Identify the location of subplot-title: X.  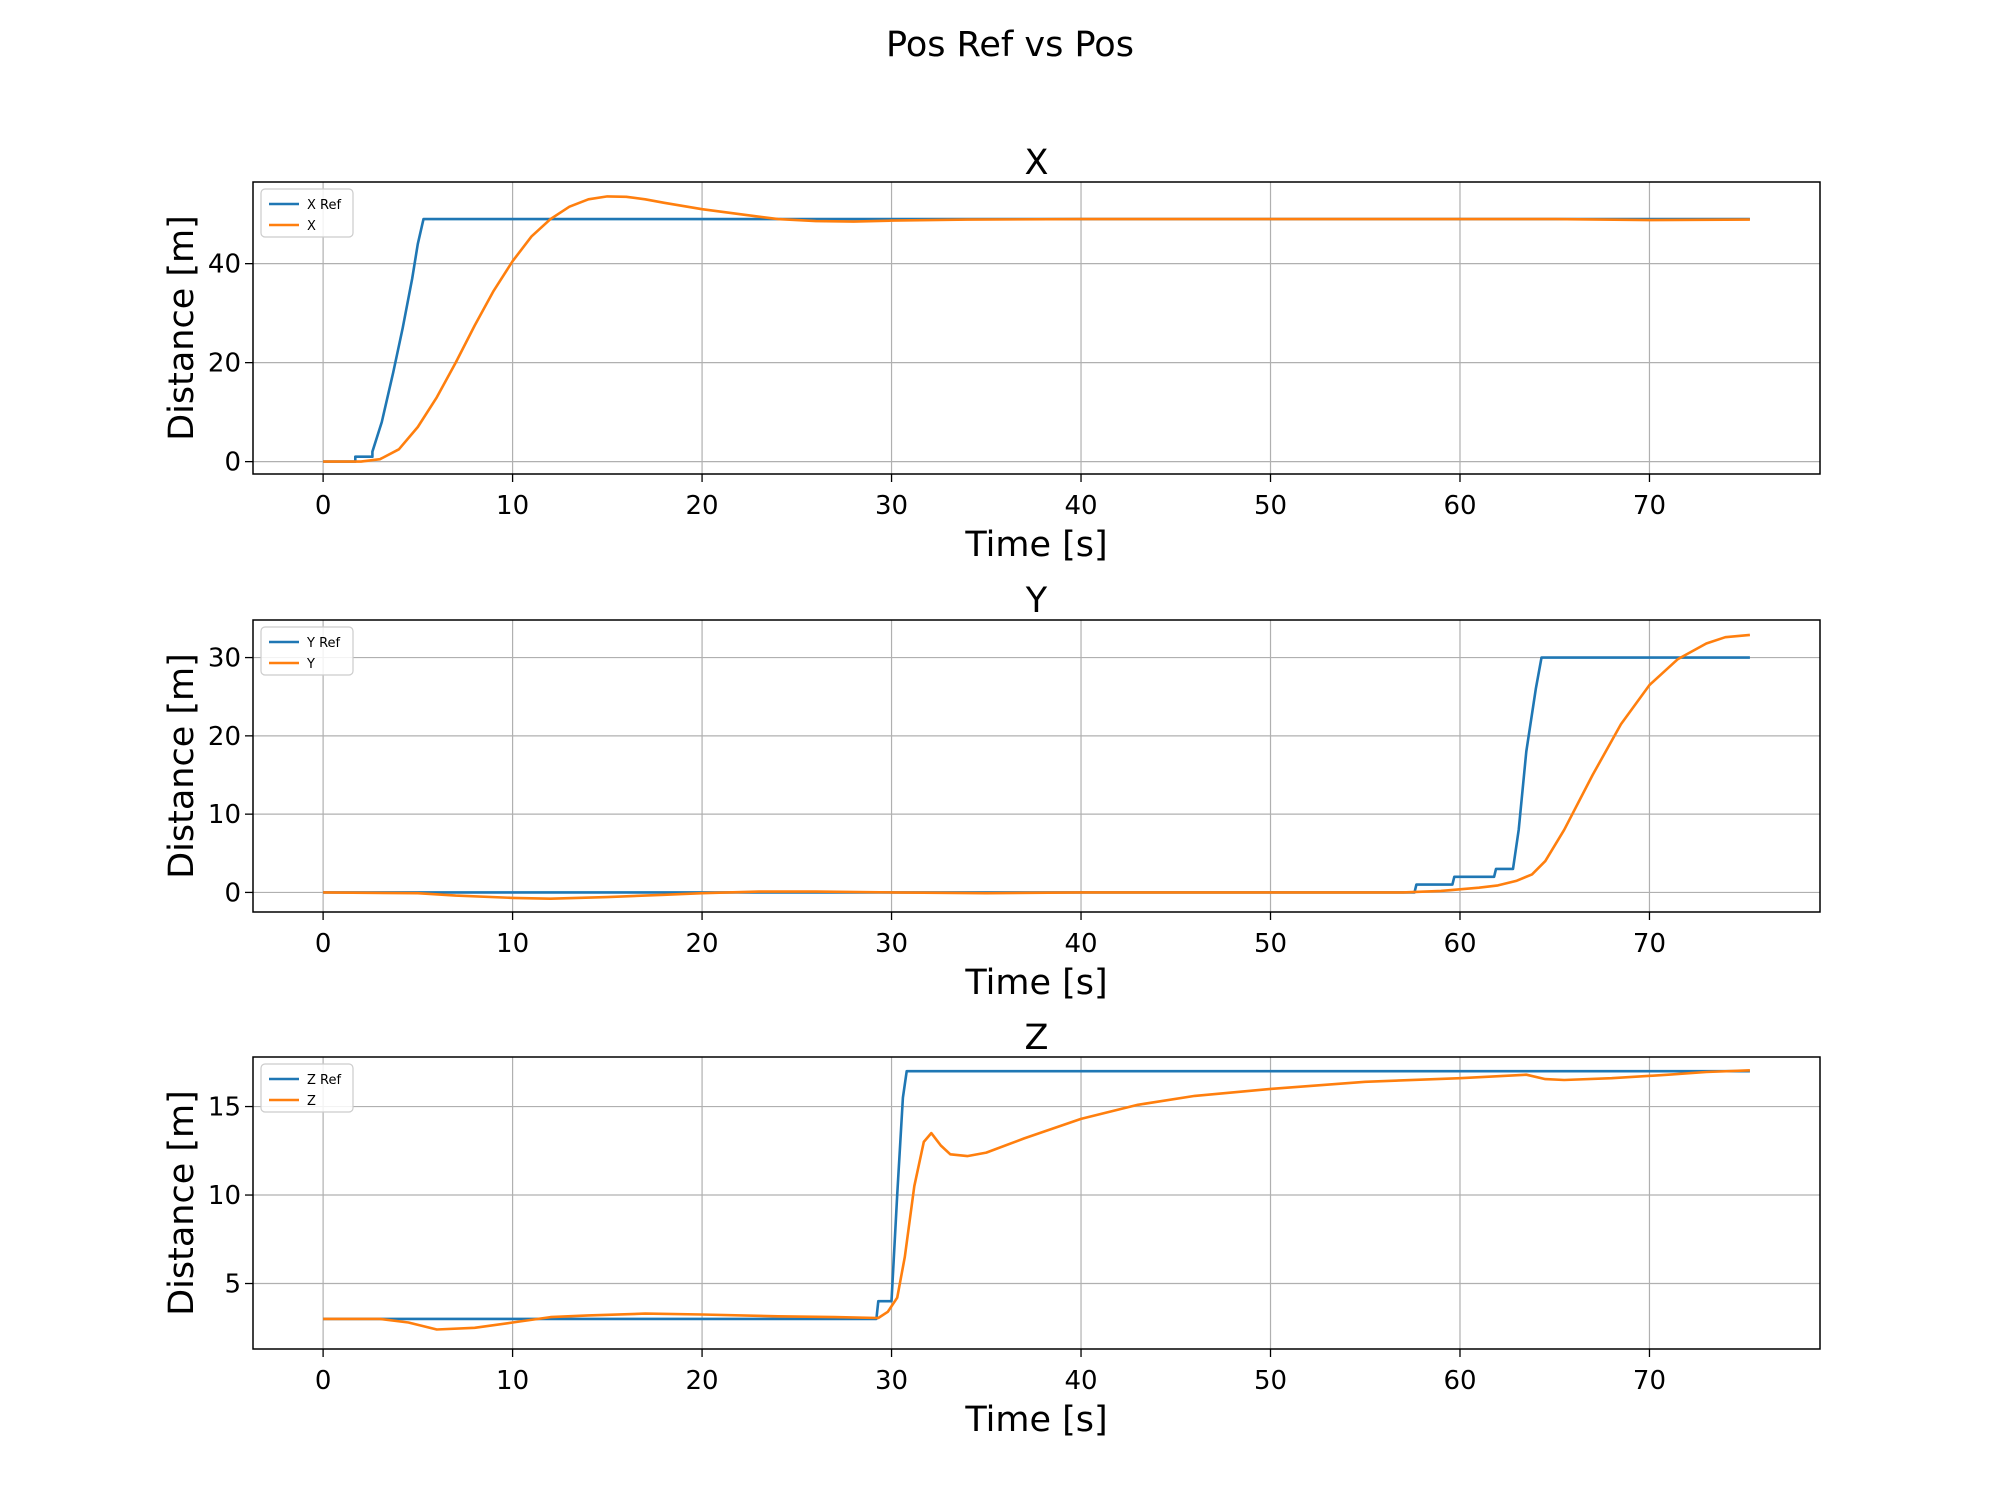
(1037, 163).